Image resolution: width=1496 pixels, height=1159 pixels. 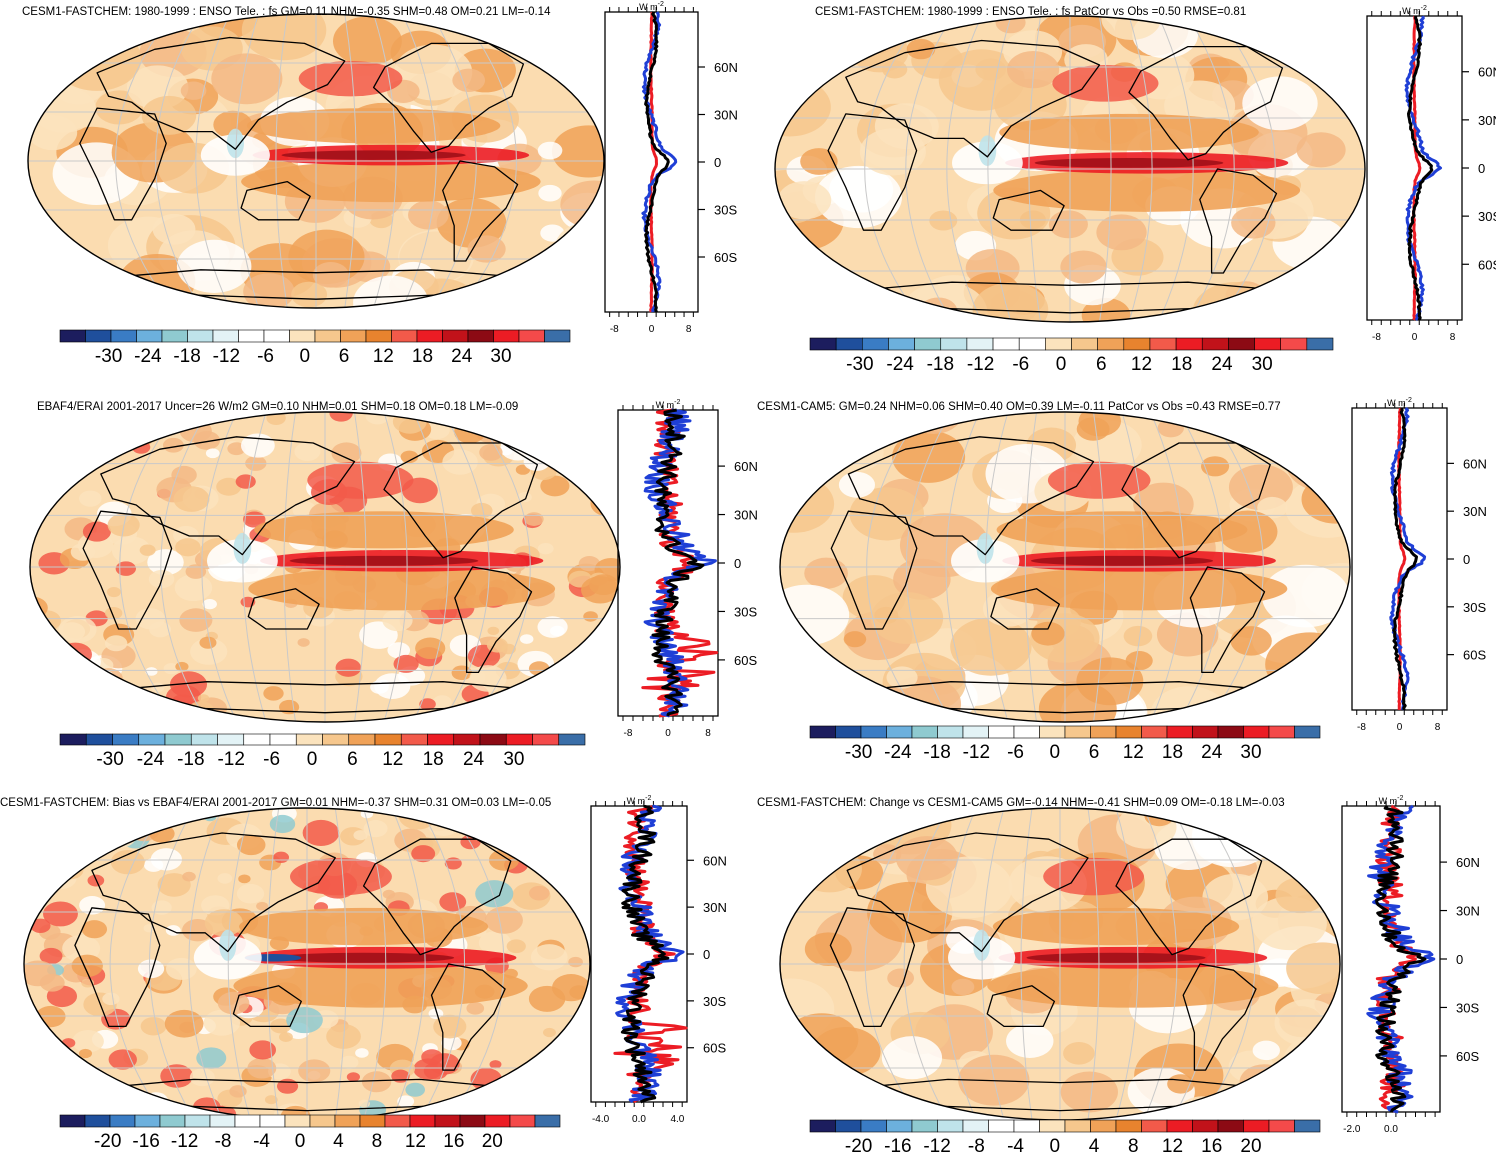 What do you see at coordinates (383, 356) in the screenshot?
I see `colorbar-tick-label: 12` at bounding box center [383, 356].